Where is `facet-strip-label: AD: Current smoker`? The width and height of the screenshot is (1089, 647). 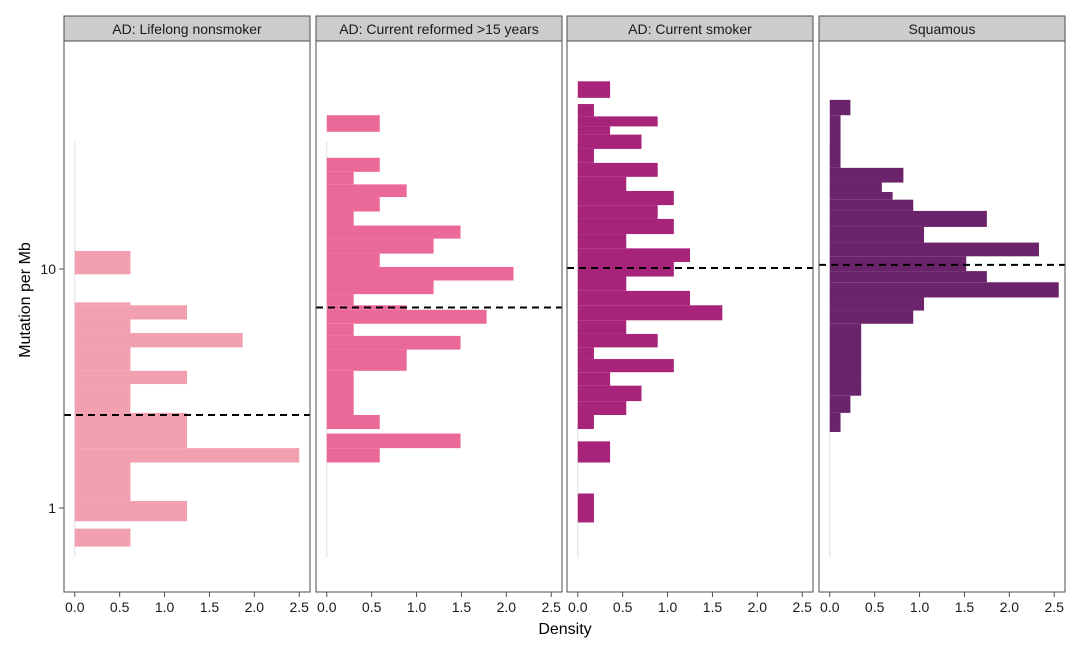 facet-strip-label: AD: Current smoker is located at coordinates (690, 29).